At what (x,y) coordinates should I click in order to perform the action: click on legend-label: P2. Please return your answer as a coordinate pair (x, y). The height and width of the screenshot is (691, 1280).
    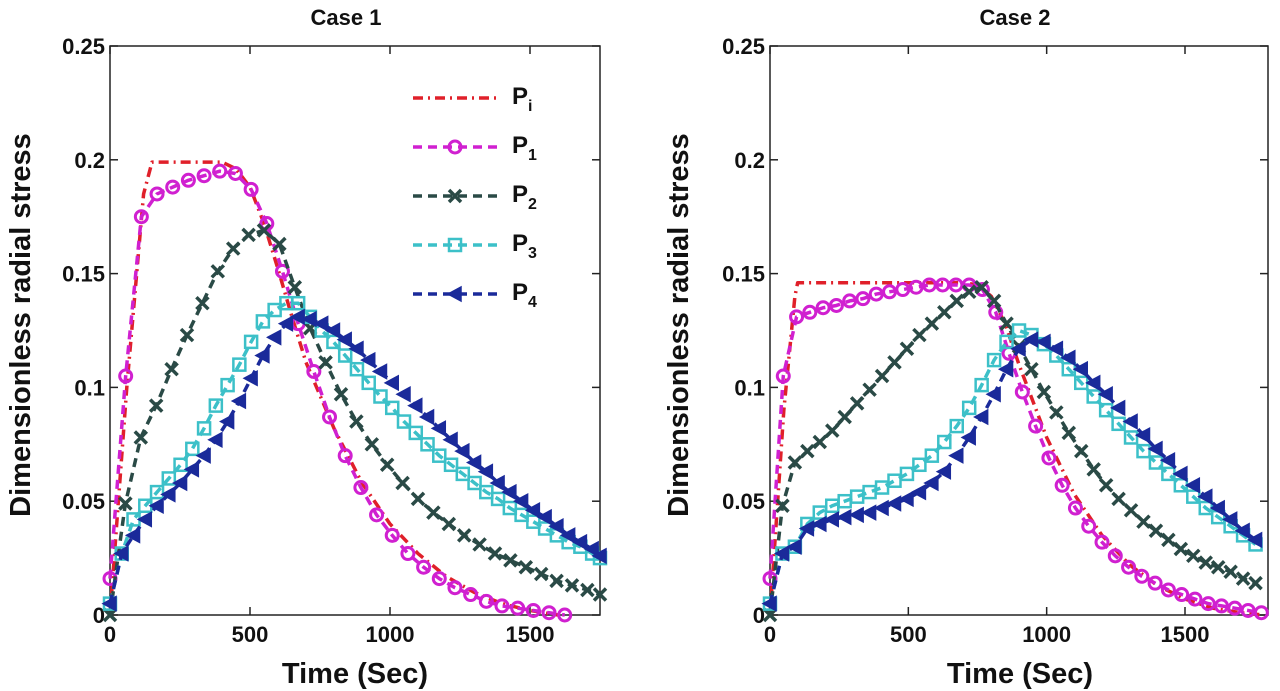
    Looking at the image, I should click on (524, 197).